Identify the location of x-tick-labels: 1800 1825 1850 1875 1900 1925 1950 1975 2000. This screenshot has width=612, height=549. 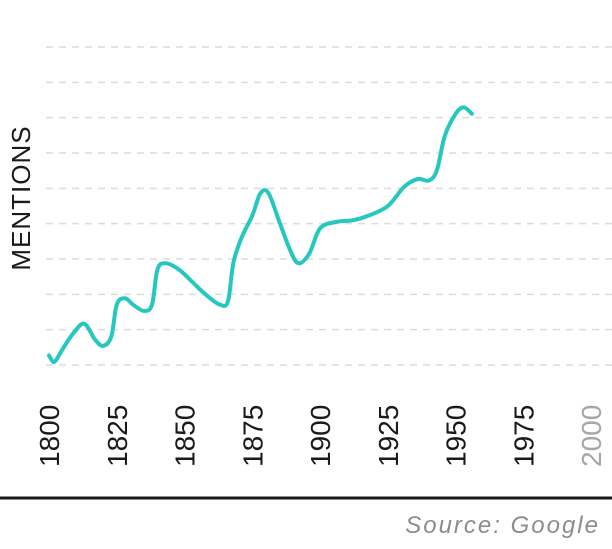
(320, 436).